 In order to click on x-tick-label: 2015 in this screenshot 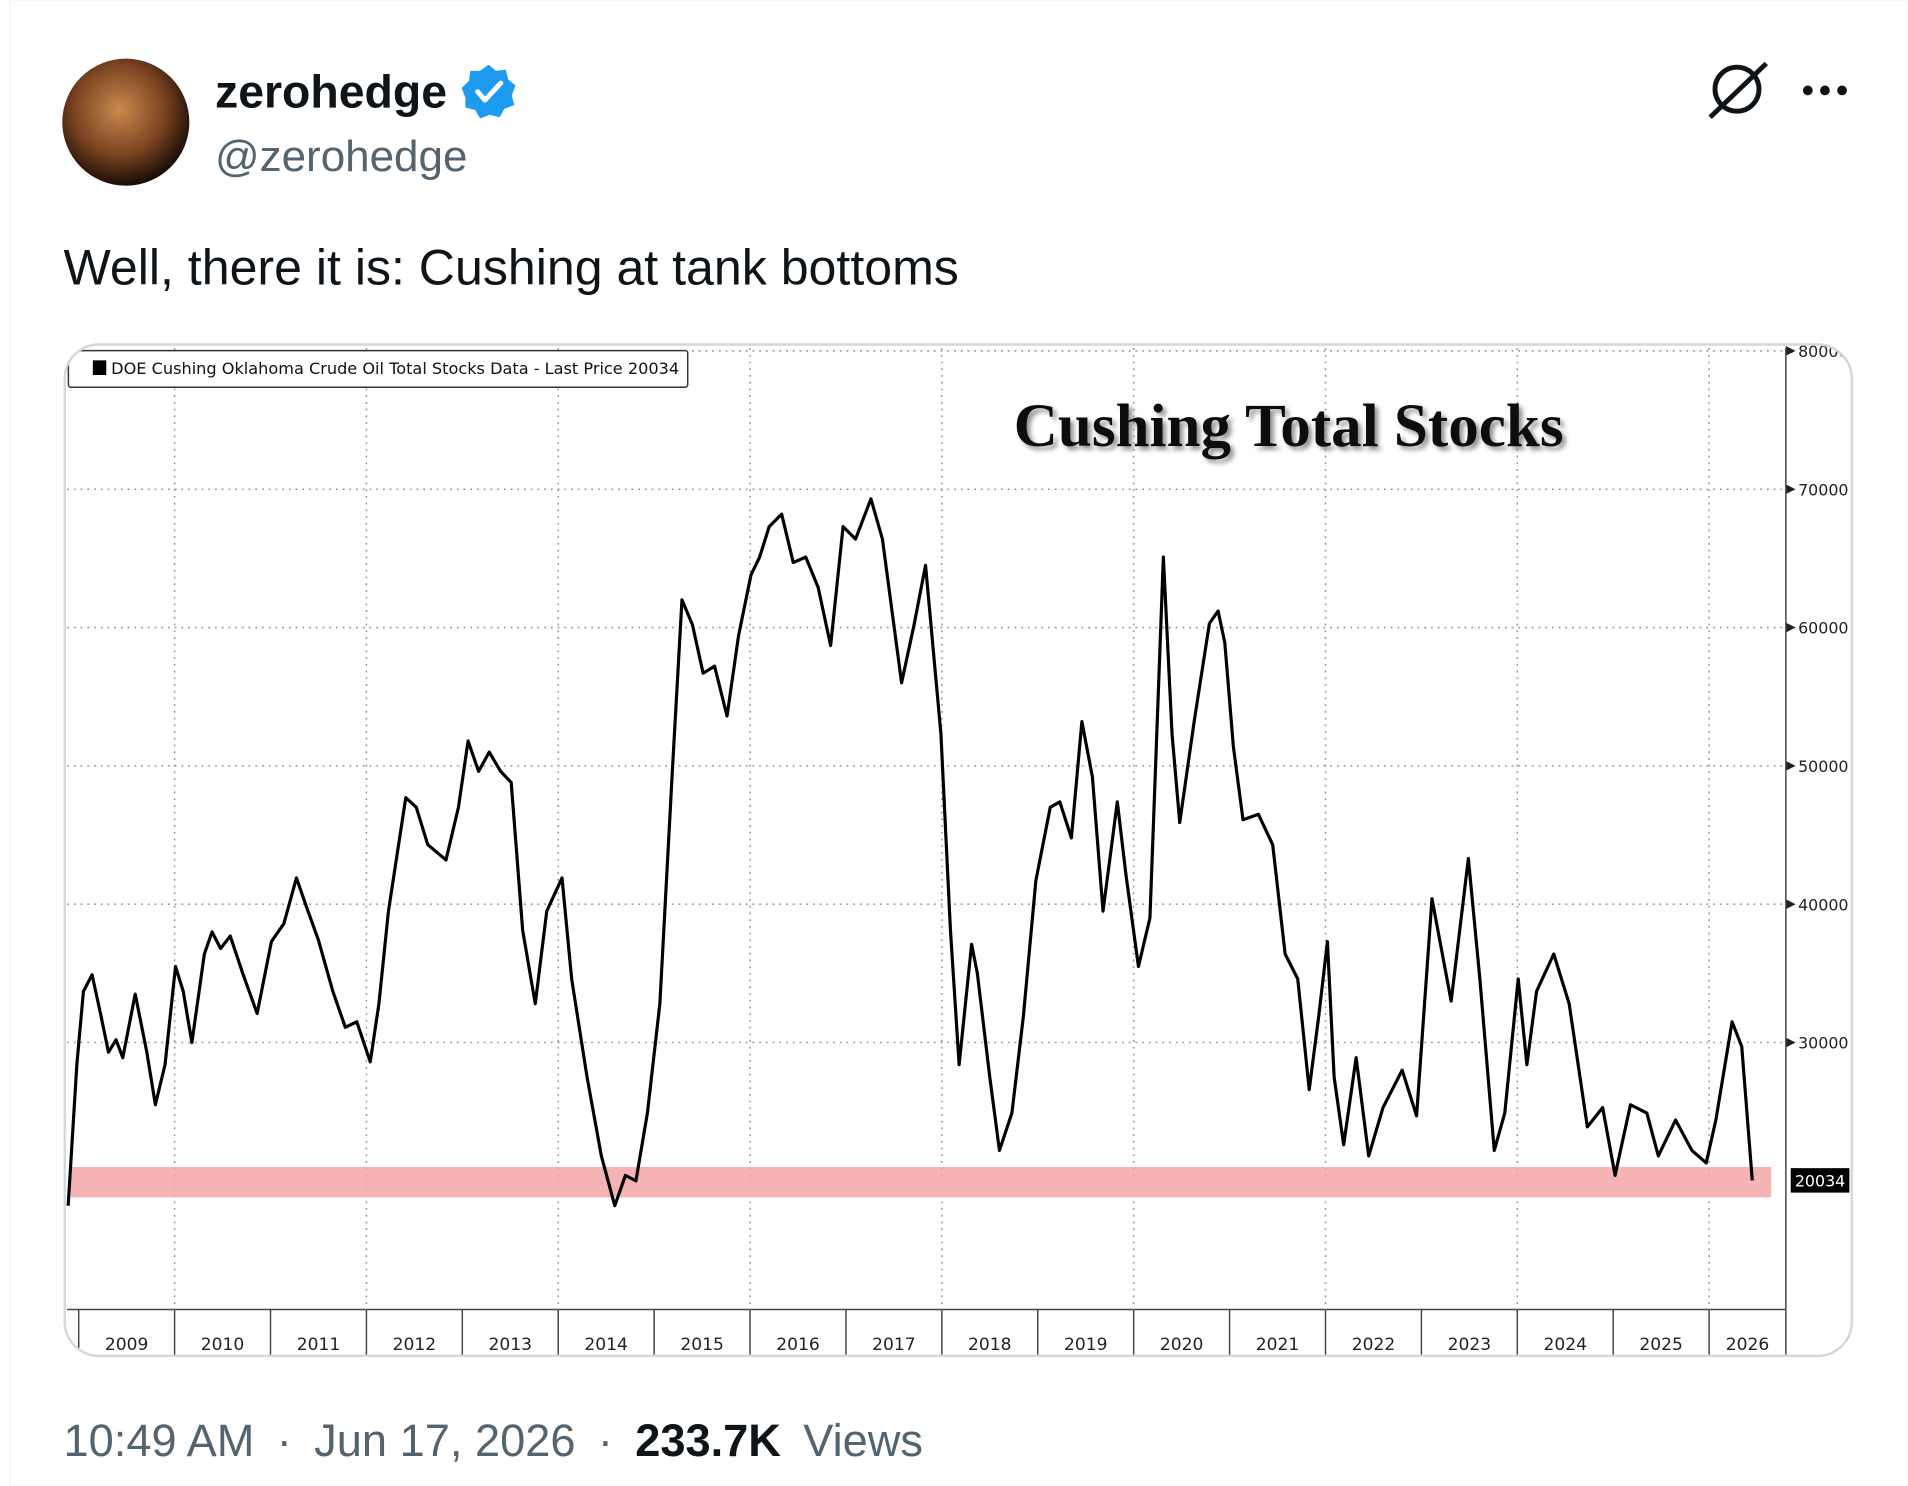, I will do `click(702, 1345)`.